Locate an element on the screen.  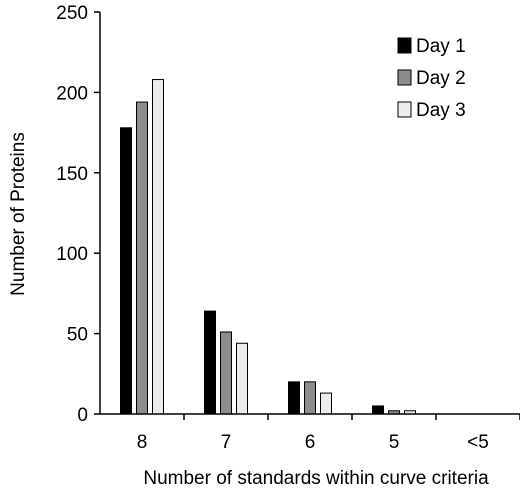
y-tick-label: 250 is located at coordinates (72, 13).